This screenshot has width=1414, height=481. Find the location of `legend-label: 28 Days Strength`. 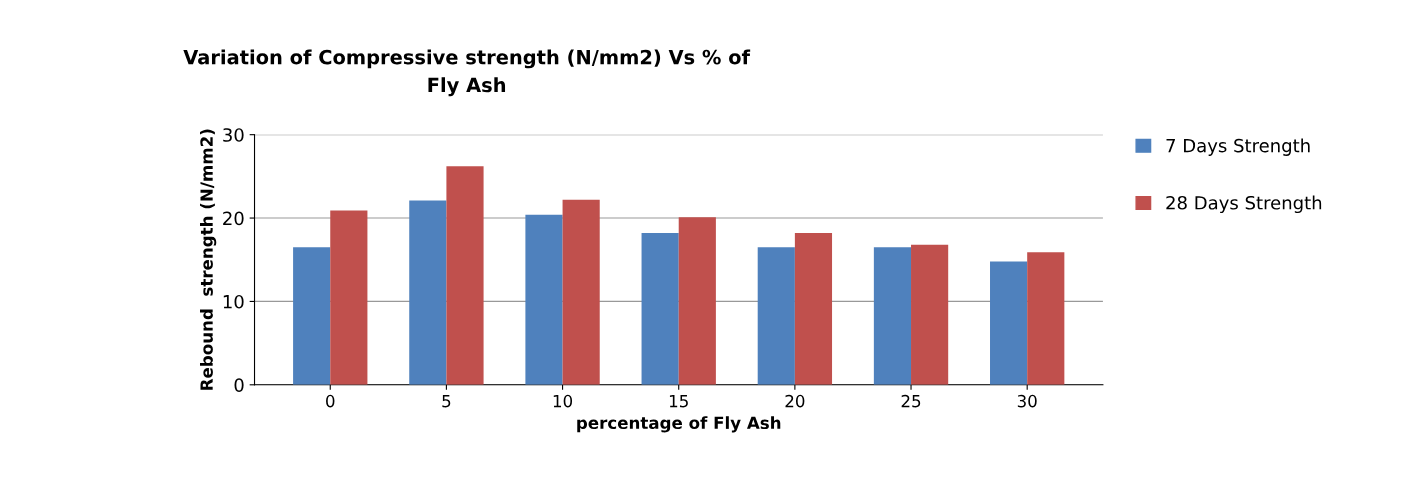

legend-label: 28 Days Strength is located at coordinates (1244, 204).